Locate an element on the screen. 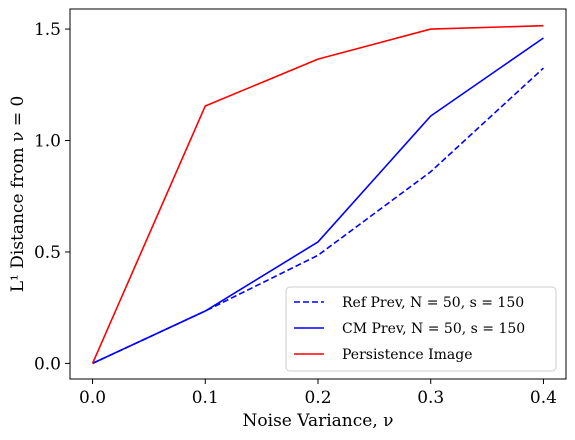  x-axis-label: Noise Variance, ν is located at coordinates (318, 421).